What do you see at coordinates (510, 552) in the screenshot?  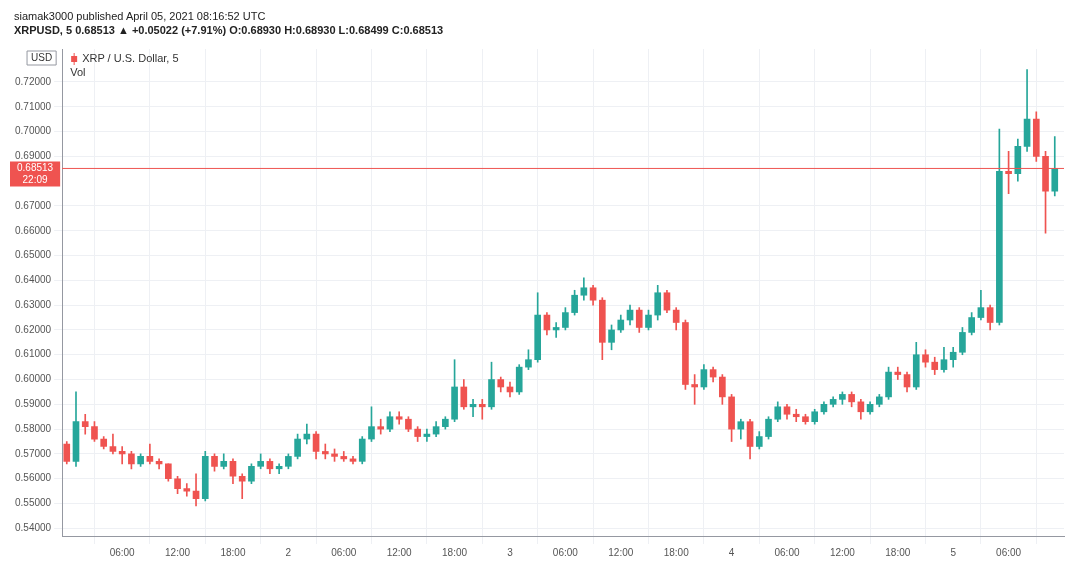 I see `x-tick-label: 3` at bounding box center [510, 552].